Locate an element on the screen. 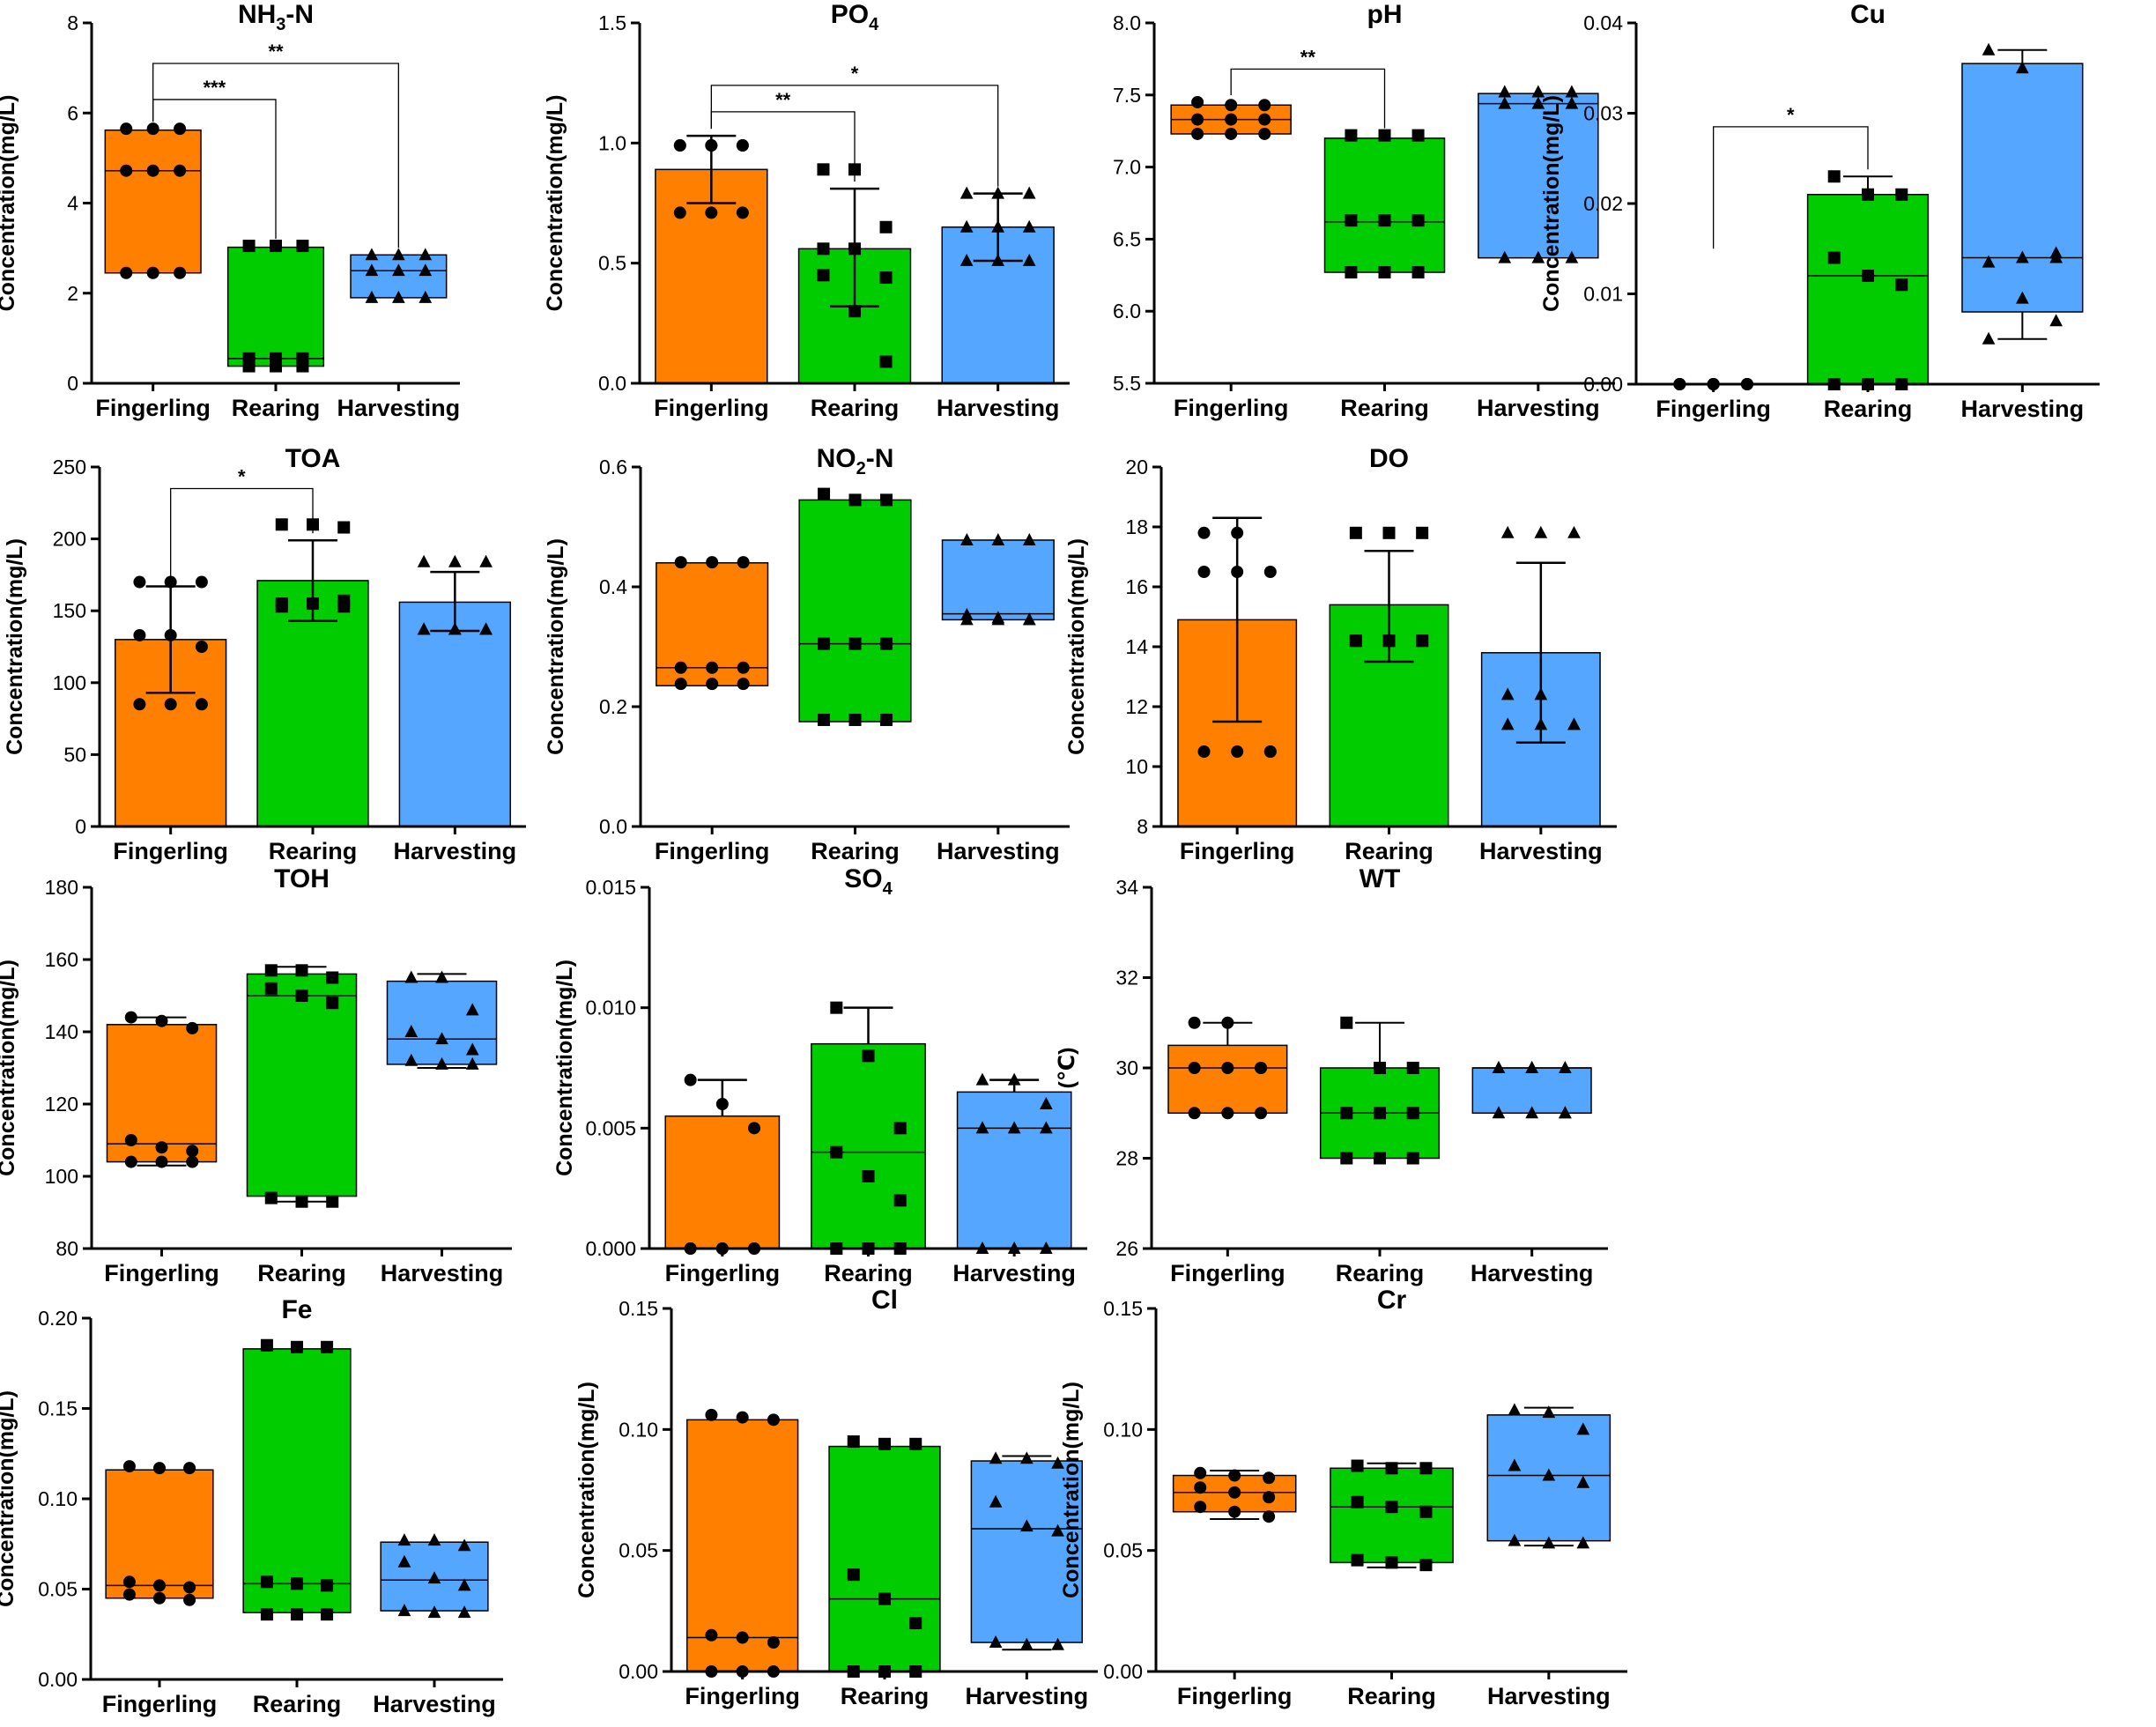 The height and width of the screenshot is (1727, 2156). significance-label: ** is located at coordinates (1308, 57).